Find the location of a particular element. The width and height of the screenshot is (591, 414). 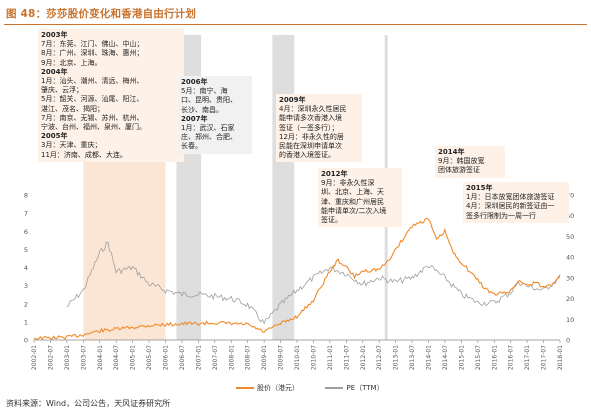

x-tick-label: 2009-01 is located at coordinates (264, 357).